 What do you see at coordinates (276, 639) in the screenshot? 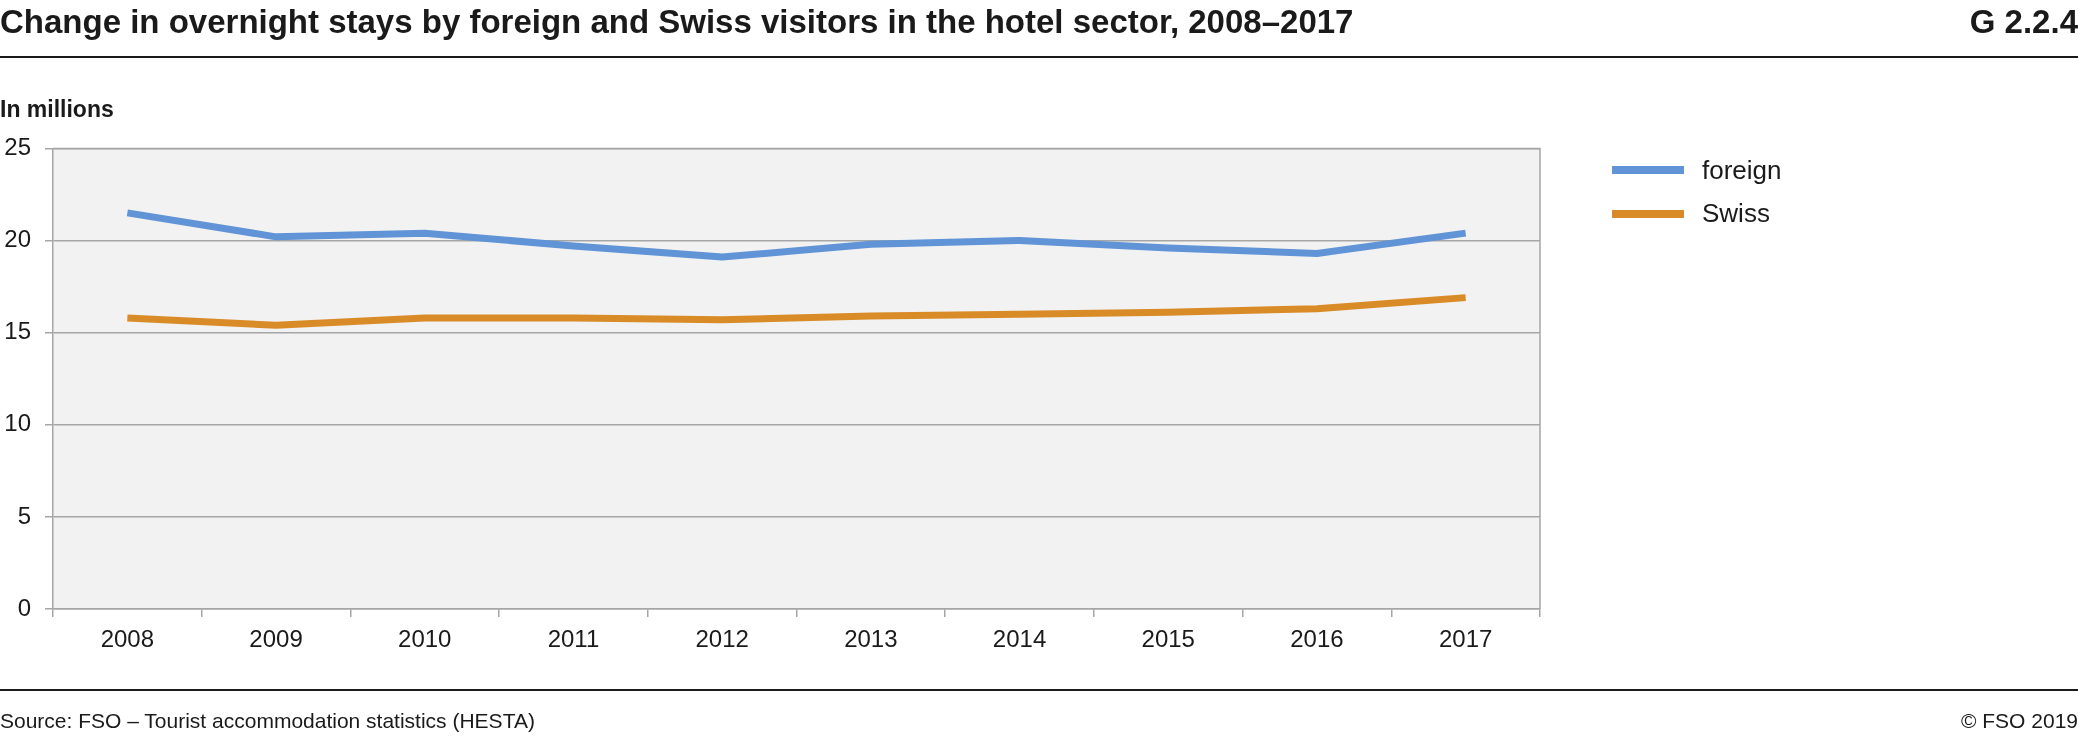
I see `x-tick-label: 2009` at bounding box center [276, 639].